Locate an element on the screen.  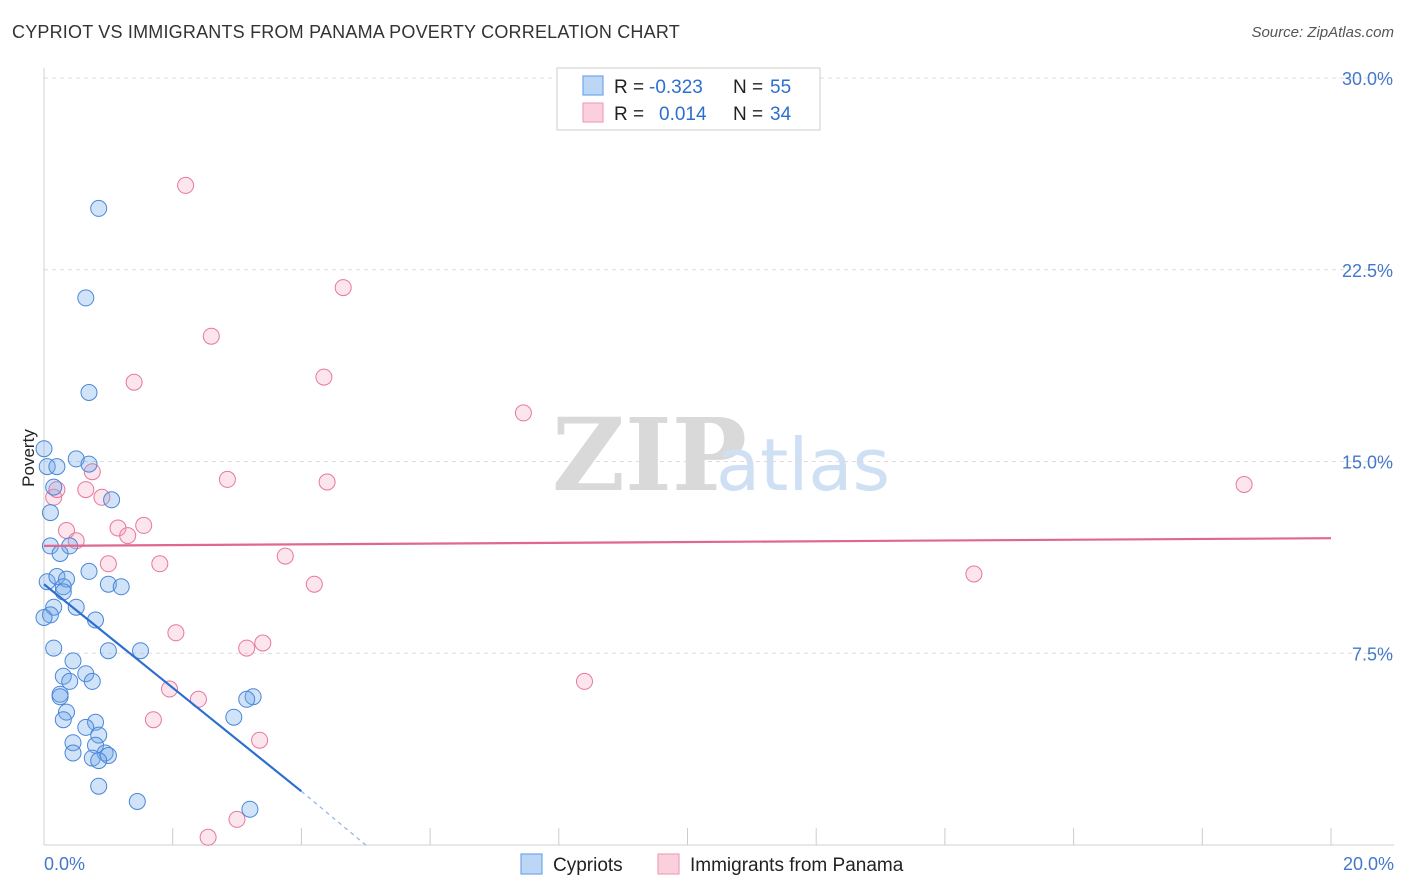
trend-line-panama is located at coordinates (687, 542).